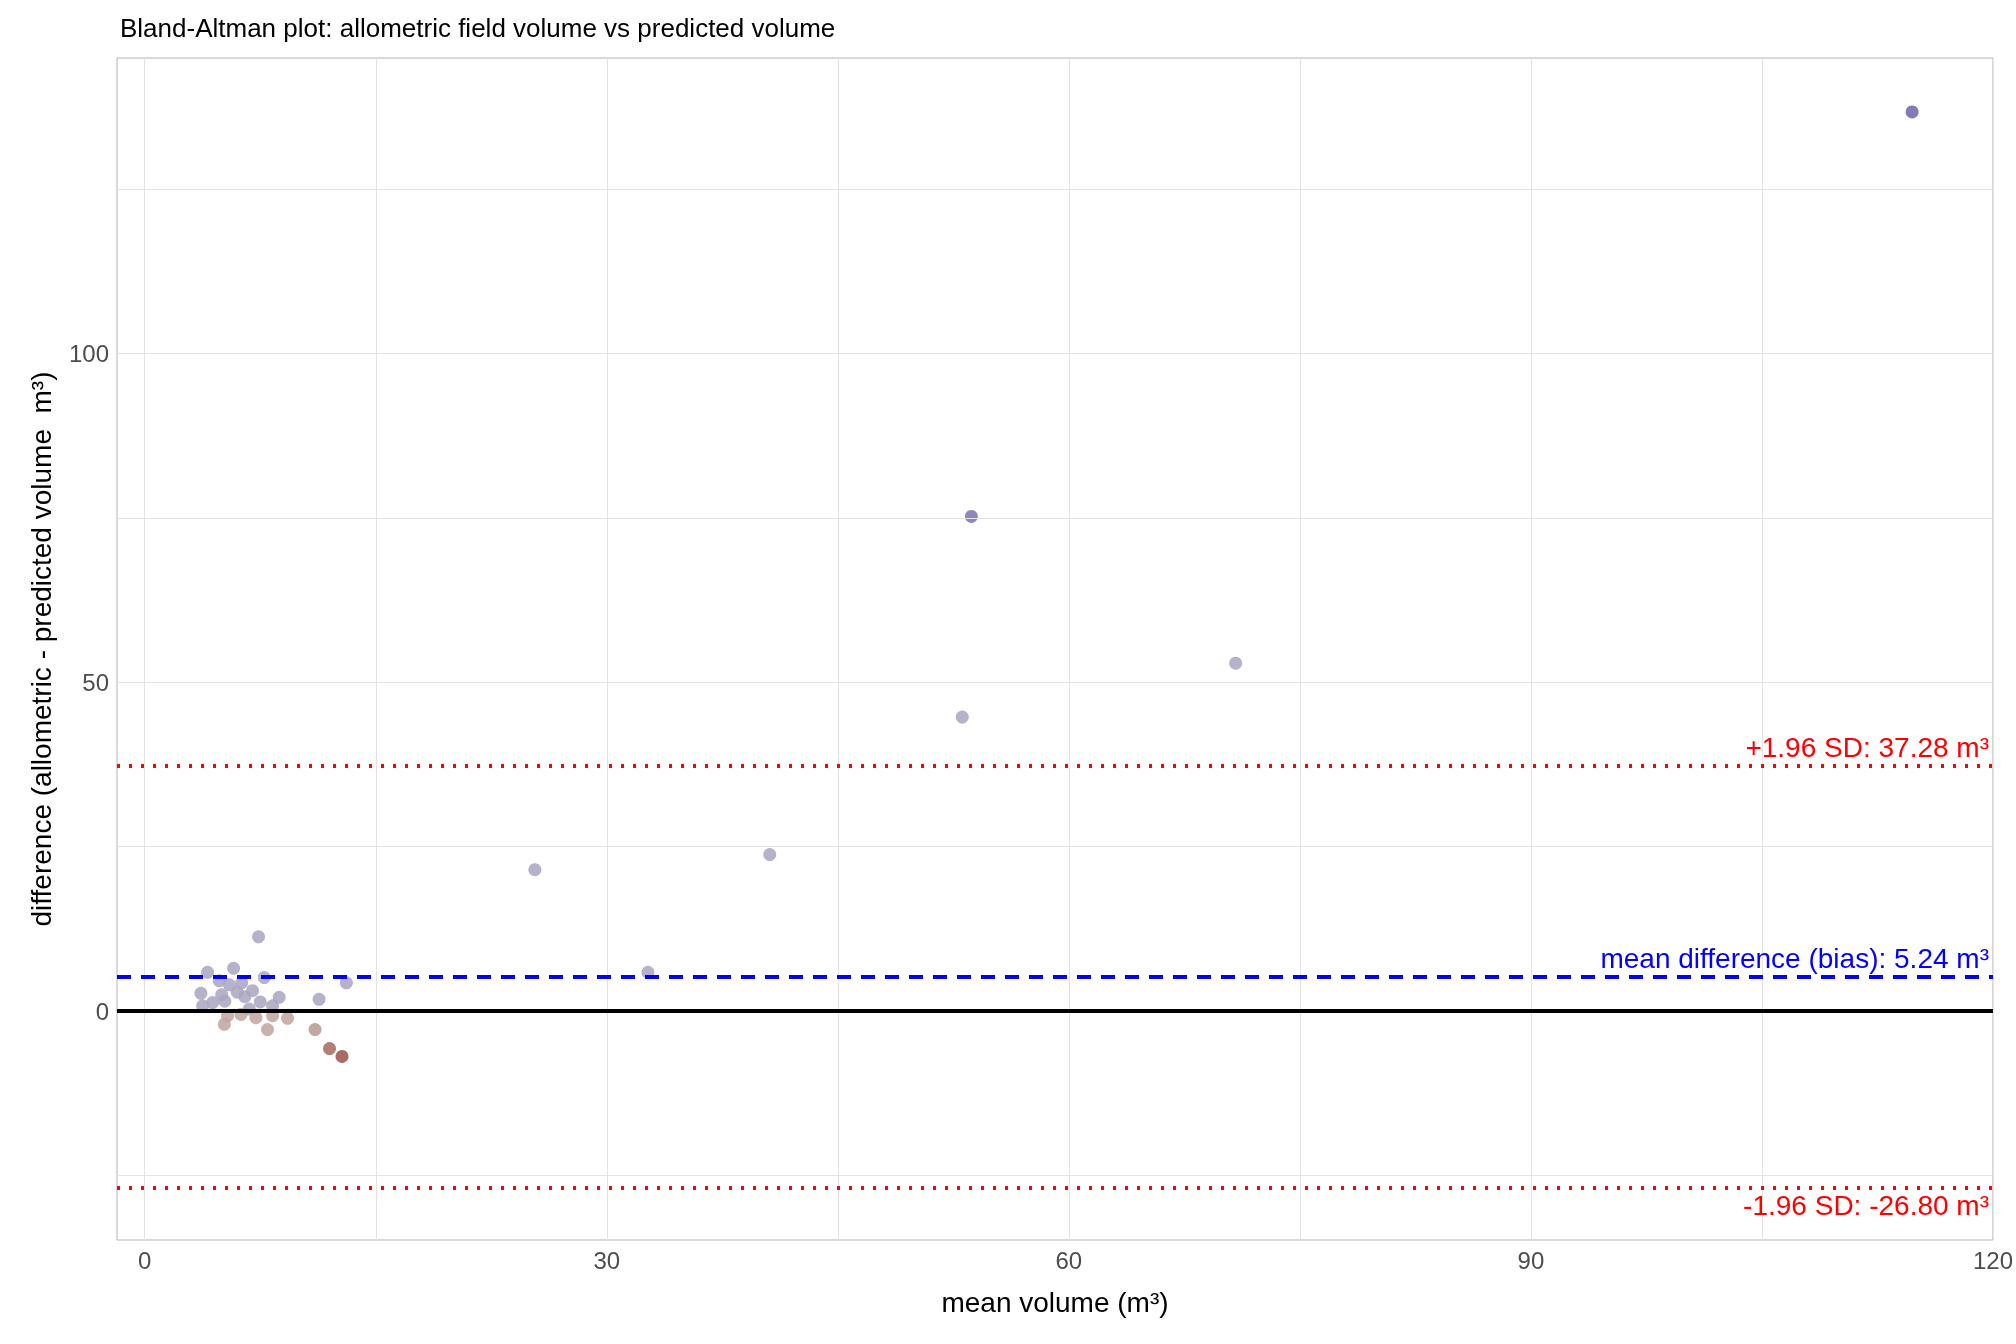 The height and width of the screenshot is (1344, 2016). Describe the element at coordinates (102, 1011) in the screenshot. I see `y-tick-label: 0` at that location.